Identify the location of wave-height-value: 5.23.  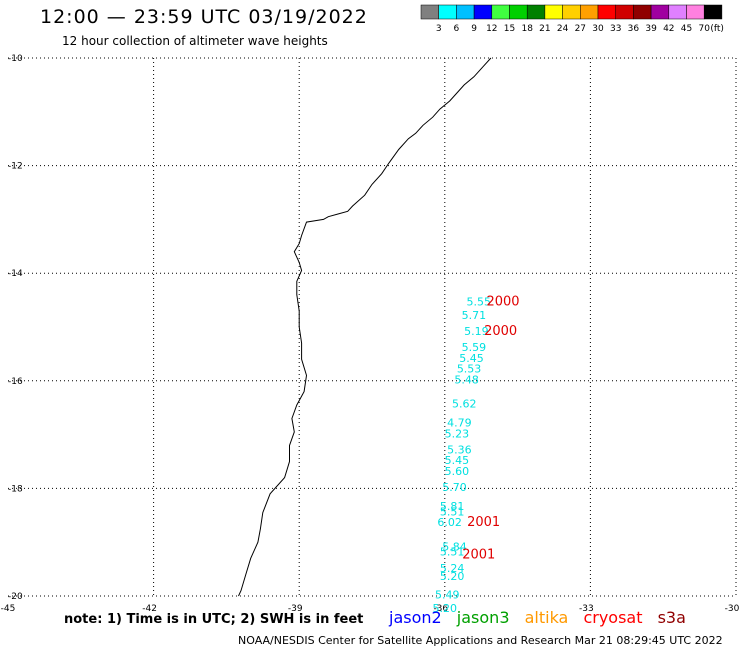
(457, 433).